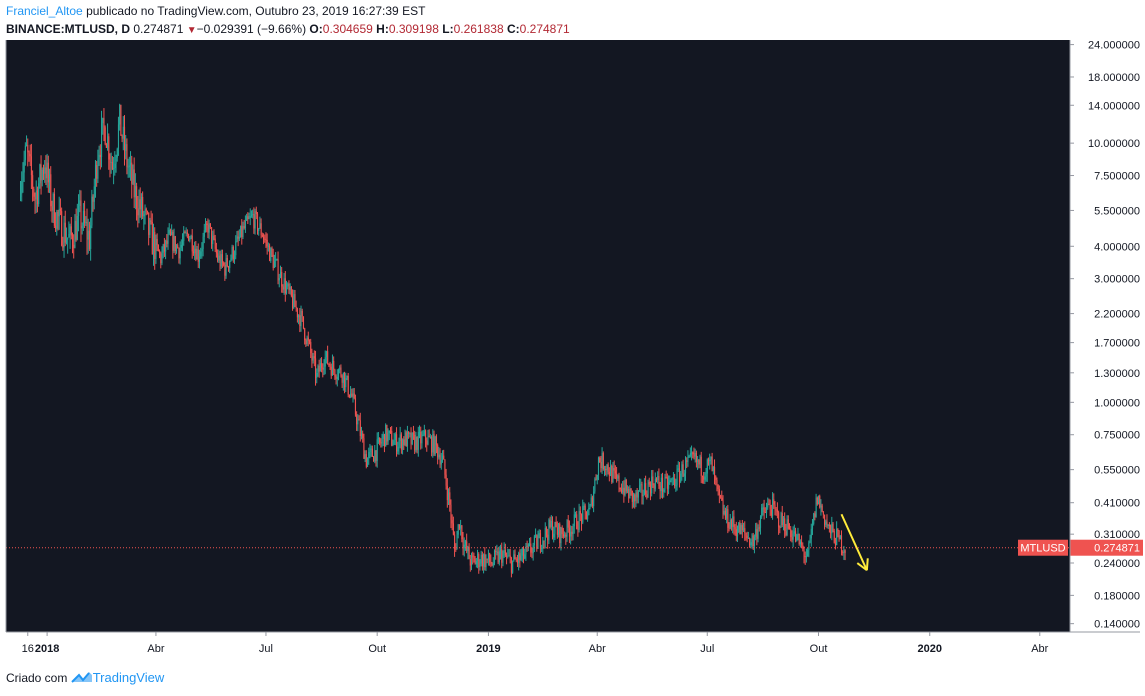  I want to click on price-tick-label: 5.500000, so click(1117, 211).